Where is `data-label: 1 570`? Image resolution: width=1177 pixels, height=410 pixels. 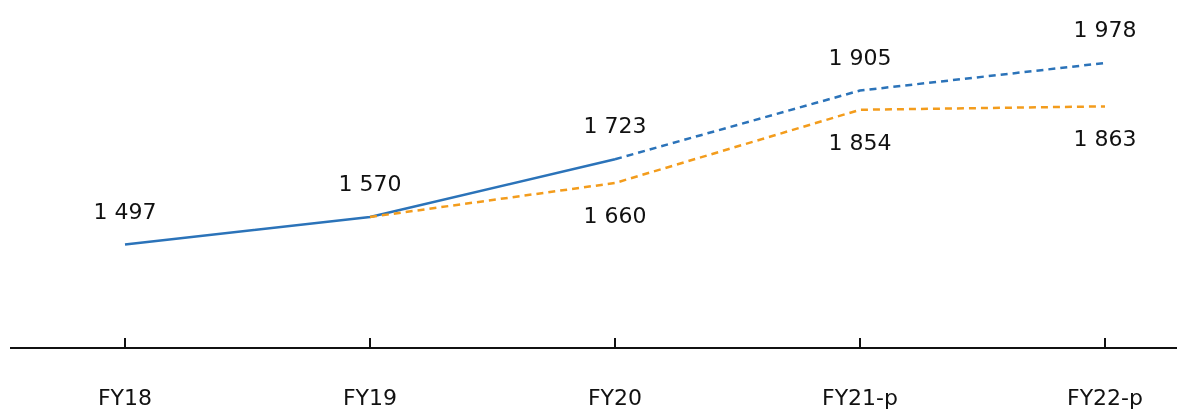
data-label: 1 570 is located at coordinates (370, 183).